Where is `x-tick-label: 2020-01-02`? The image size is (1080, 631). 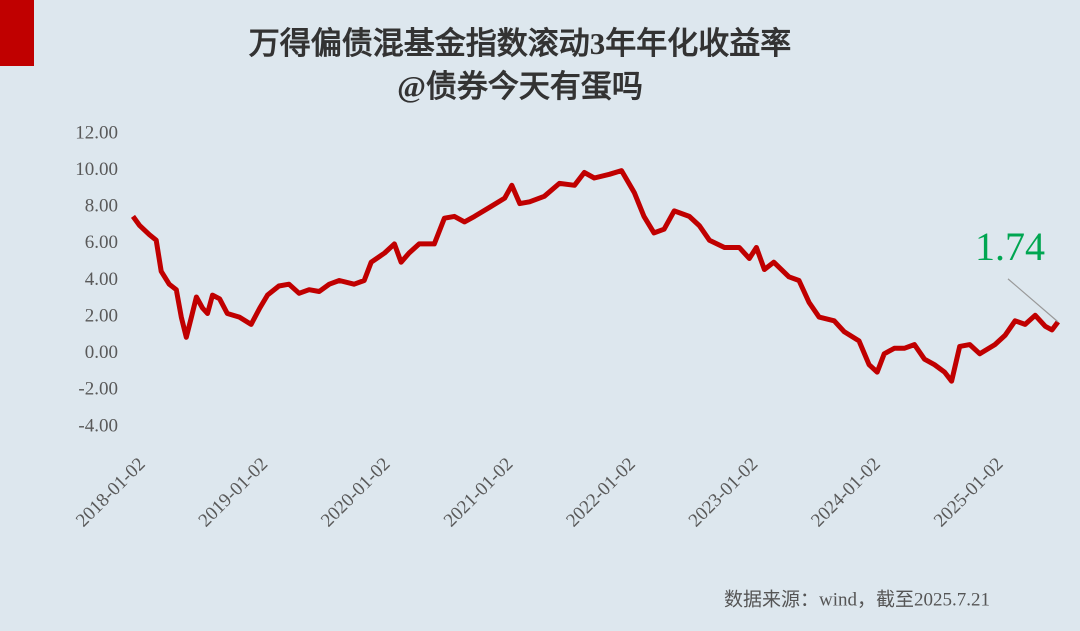
x-tick-label: 2020-01-02 is located at coordinates (356, 493).